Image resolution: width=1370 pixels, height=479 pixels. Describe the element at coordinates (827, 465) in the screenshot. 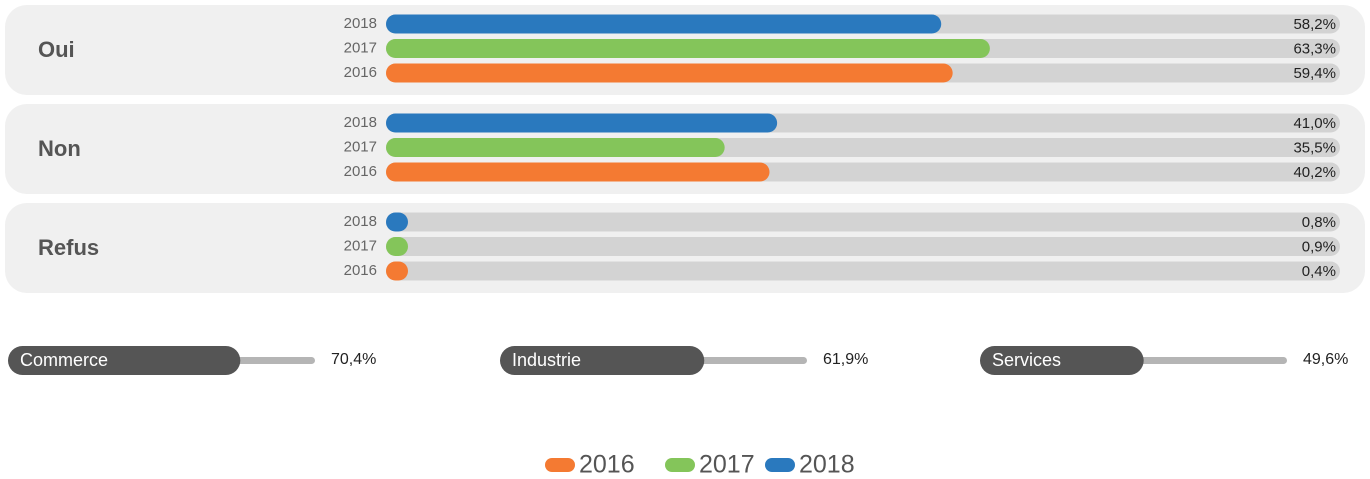

I see `legend-label: 2018` at that location.